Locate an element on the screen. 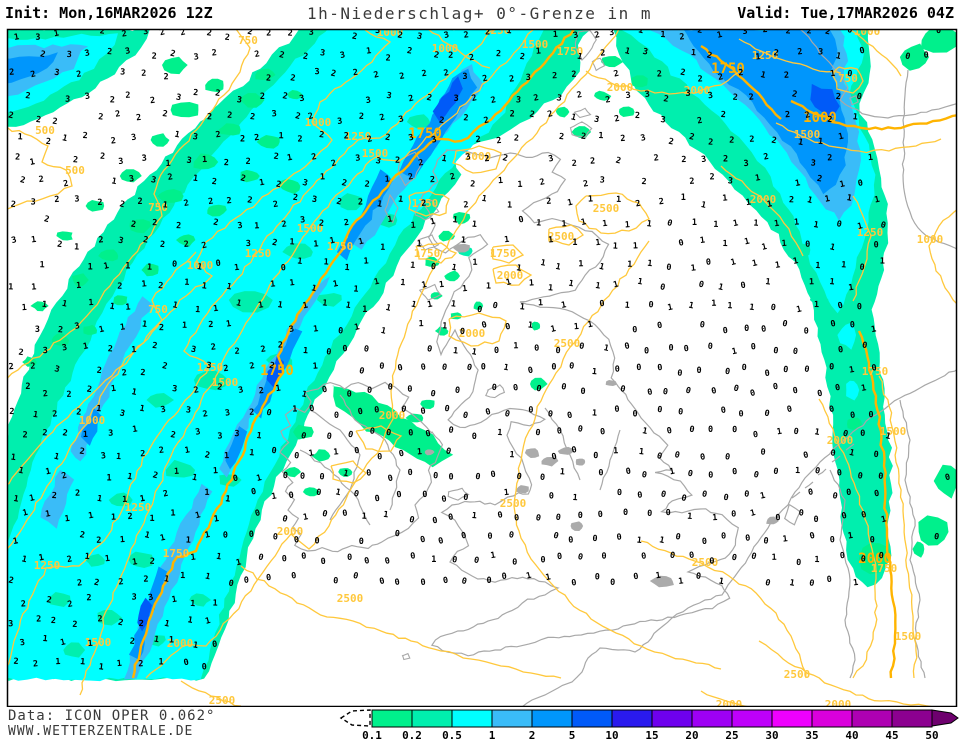 The image size is (959, 741). contour-label: 1250 is located at coordinates (497, 32).